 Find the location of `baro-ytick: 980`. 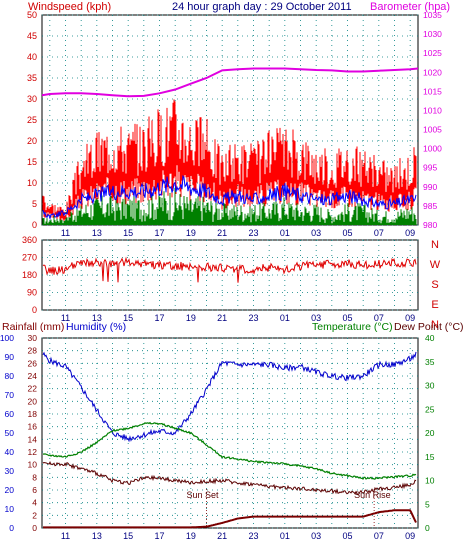

baro-ytick: 980 is located at coordinates (430, 225).